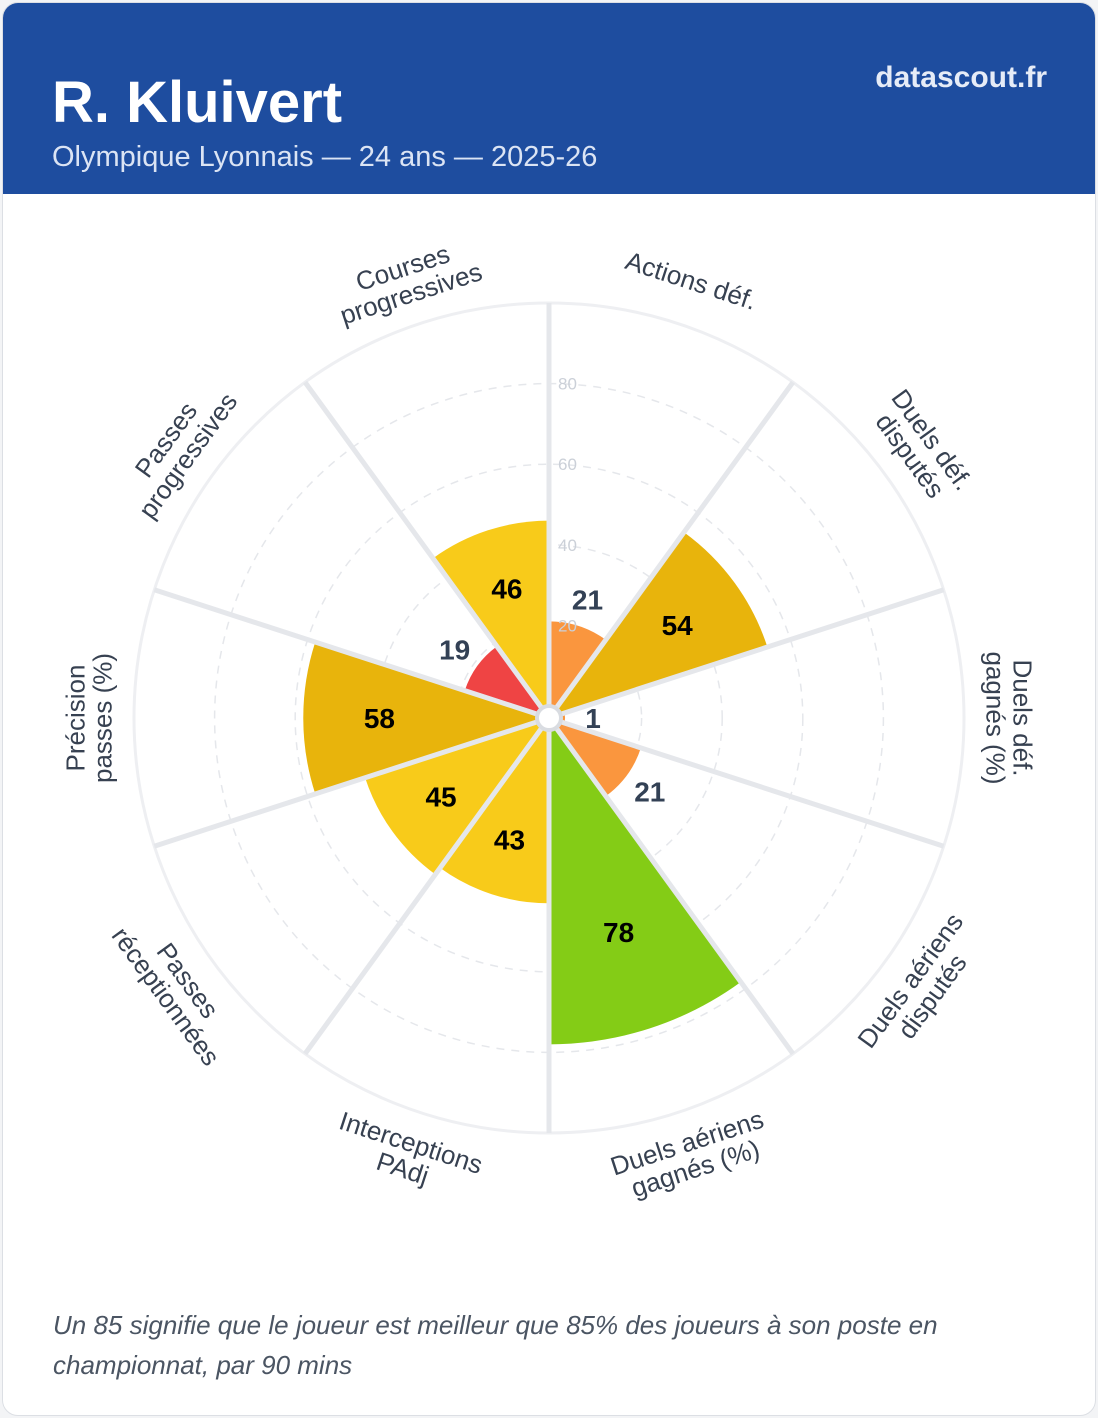 This screenshot has height=1418, width=1098. Describe the element at coordinates (197, 102) in the screenshot. I see `player-name: R. Kluivert` at that location.